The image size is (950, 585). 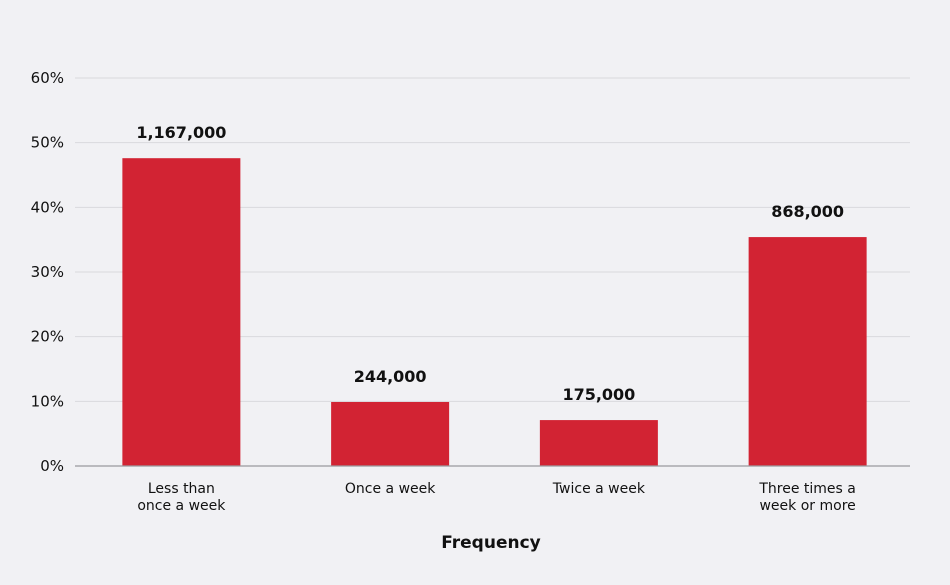 What do you see at coordinates (807, 489) in the screenshot?
I see `x-tick-label: Three times a` at bounding box center [807, 489].